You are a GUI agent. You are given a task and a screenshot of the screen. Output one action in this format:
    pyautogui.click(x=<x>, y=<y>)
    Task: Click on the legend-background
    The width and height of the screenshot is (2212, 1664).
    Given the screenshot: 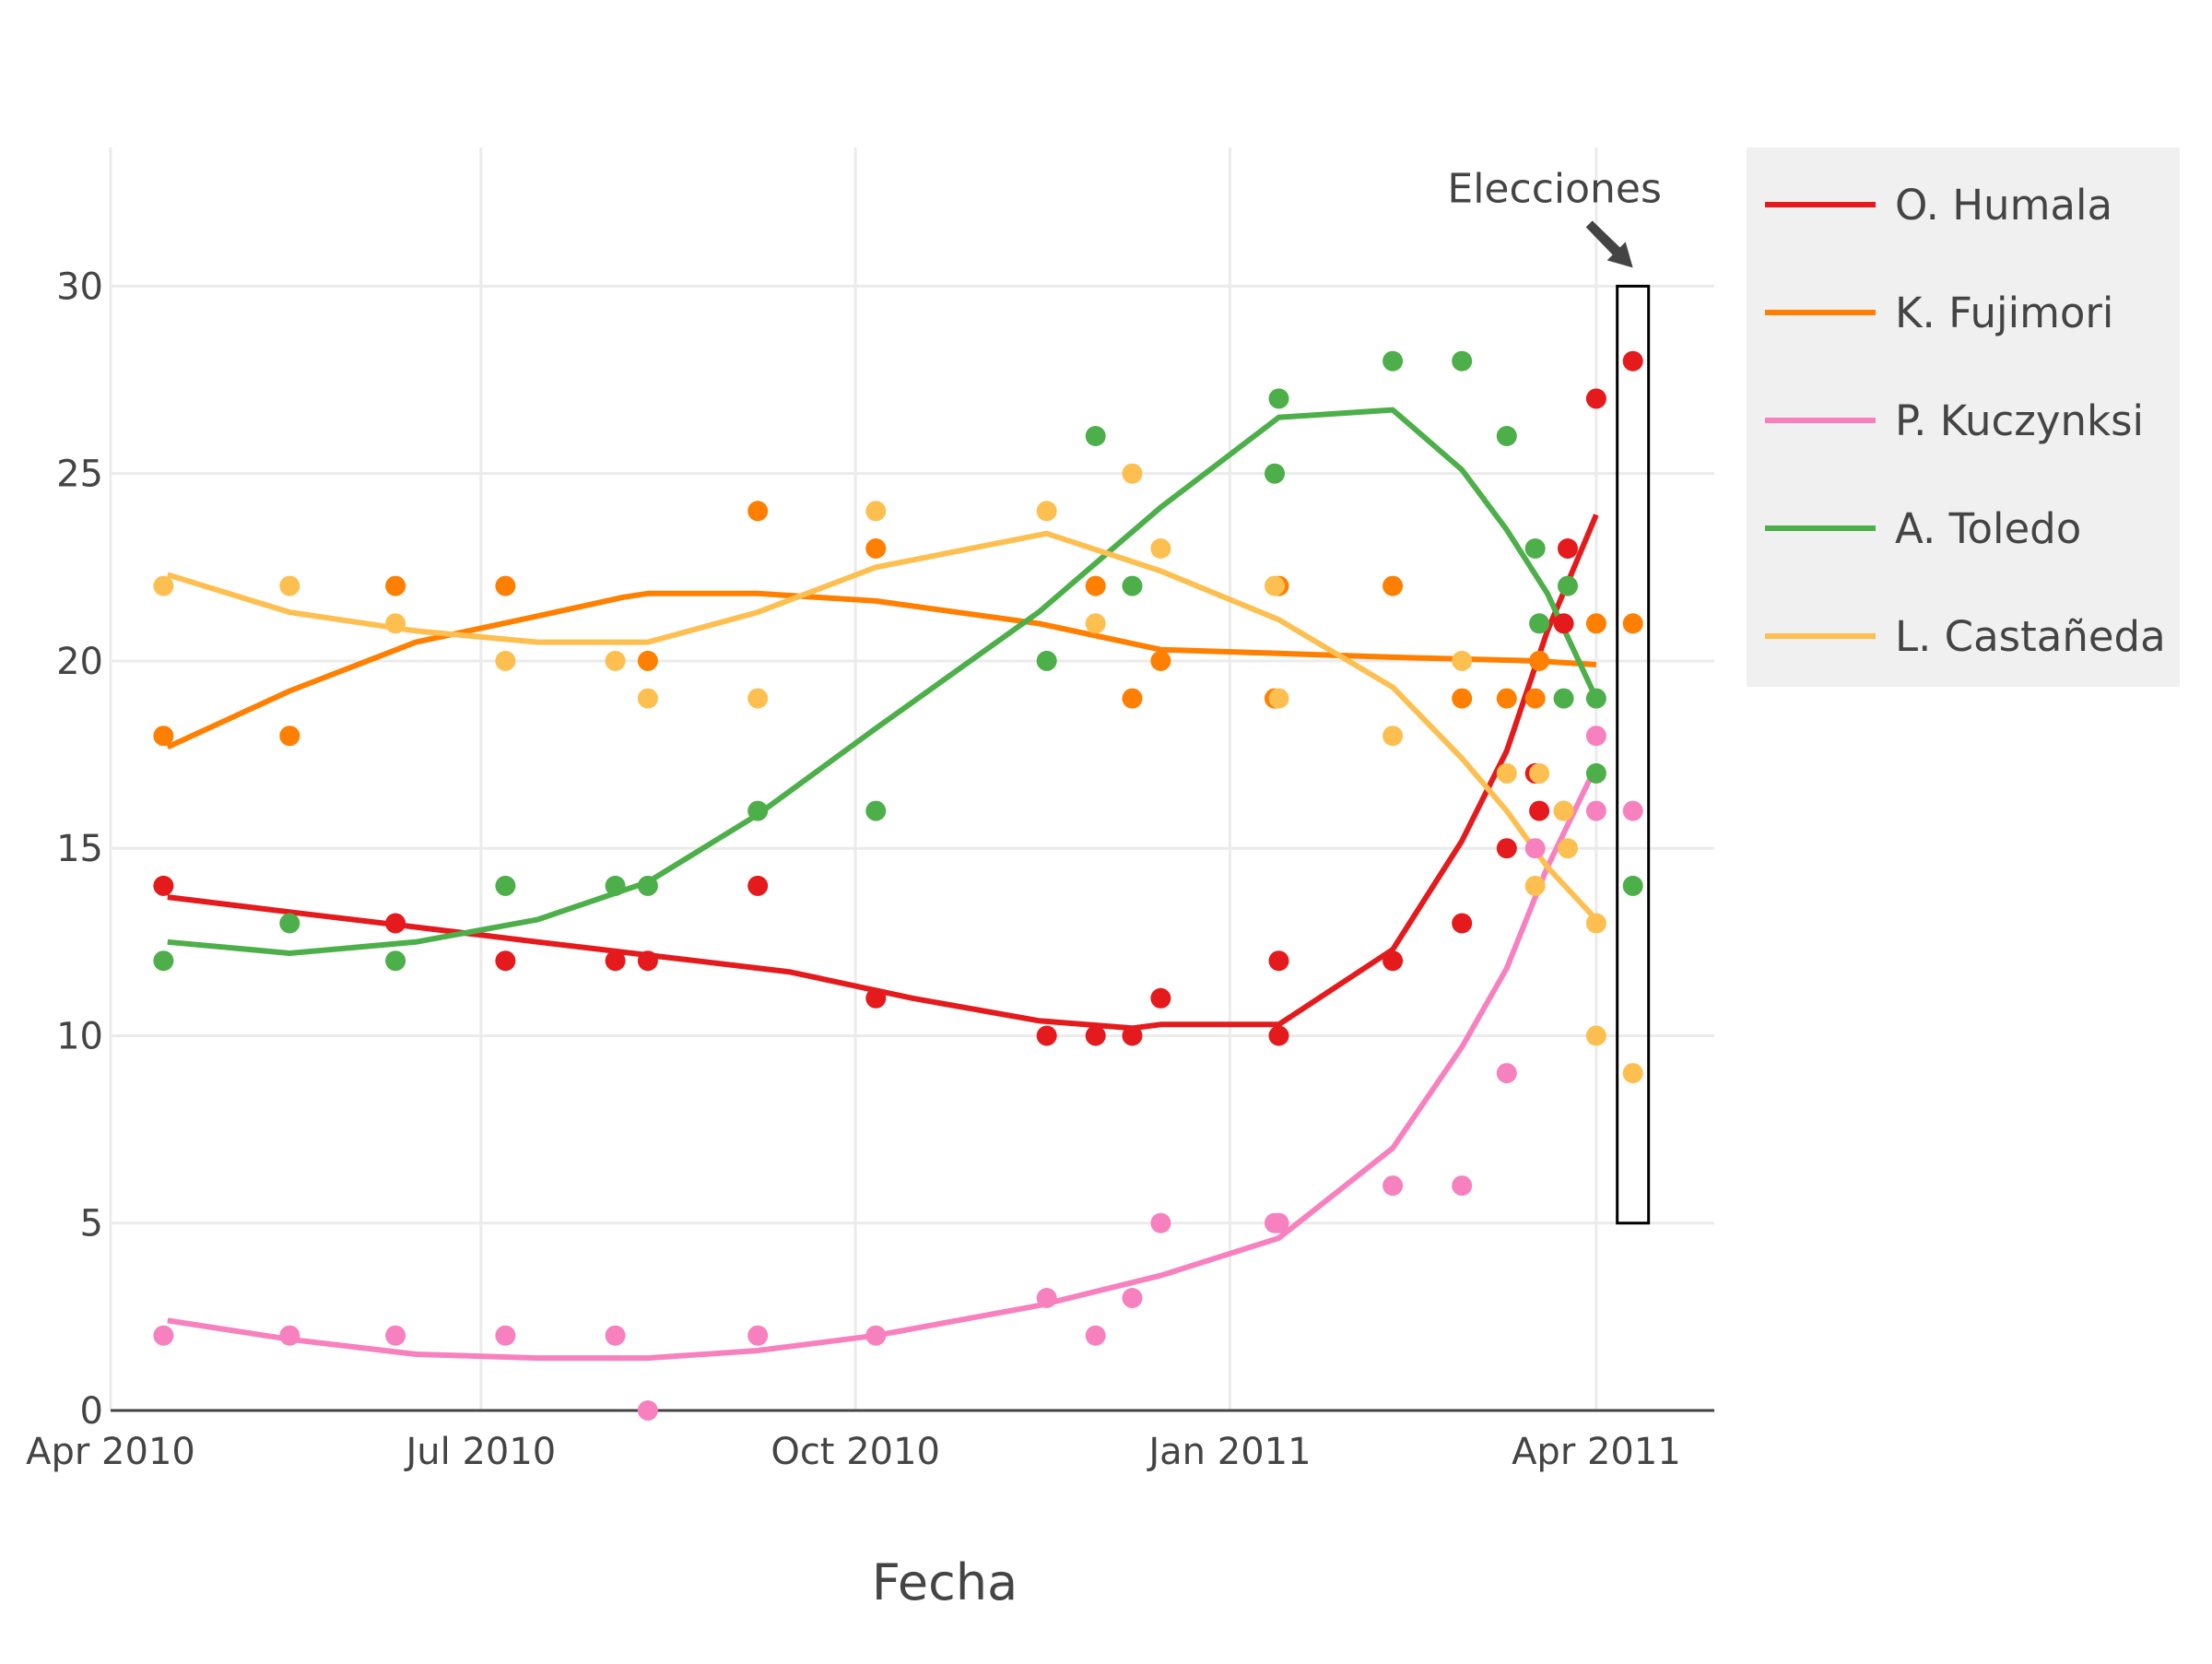 What is the action you would take?
    pyautogui.click(x=1963, y=417)
    